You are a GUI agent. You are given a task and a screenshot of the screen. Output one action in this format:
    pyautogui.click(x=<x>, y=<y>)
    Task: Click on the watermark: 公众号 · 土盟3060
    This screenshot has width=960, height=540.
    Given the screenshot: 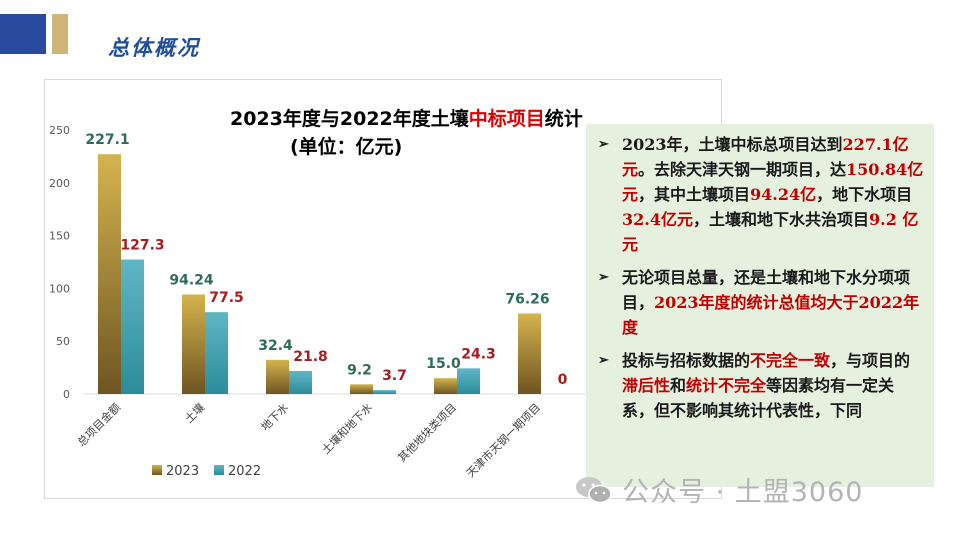 What is the action you would take?
    pyautogui.click(x=718, y=489)
    